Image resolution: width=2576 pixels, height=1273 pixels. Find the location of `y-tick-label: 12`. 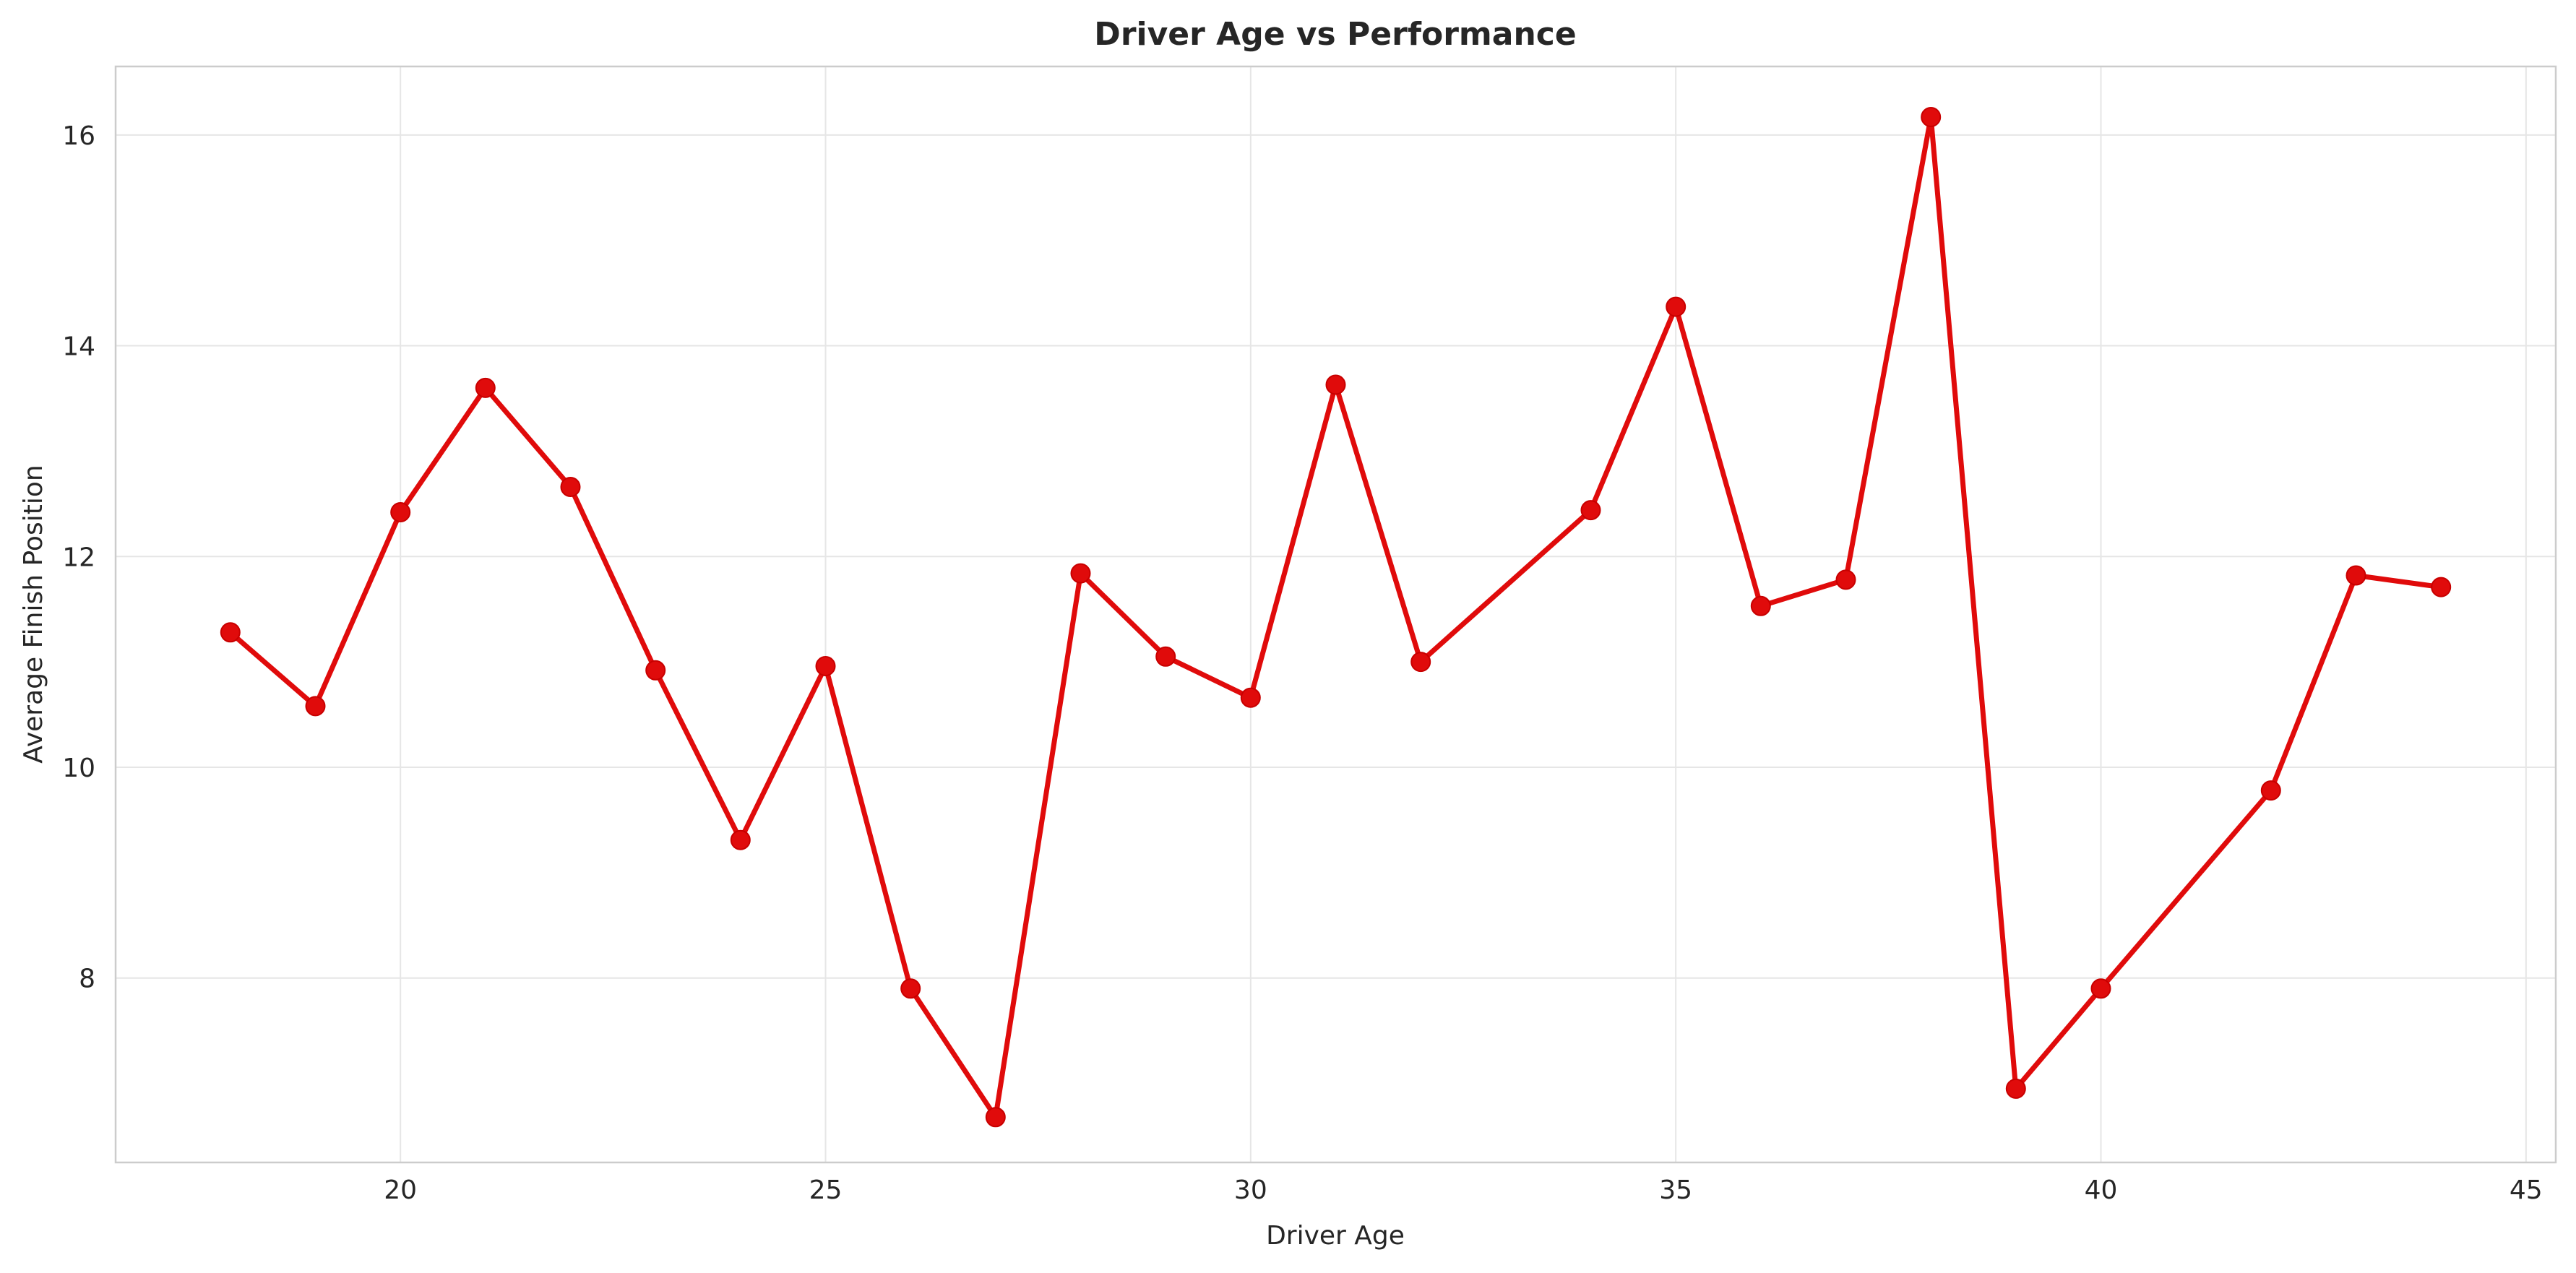

y-tick-label: 12 is located at coordinates (78, 557).